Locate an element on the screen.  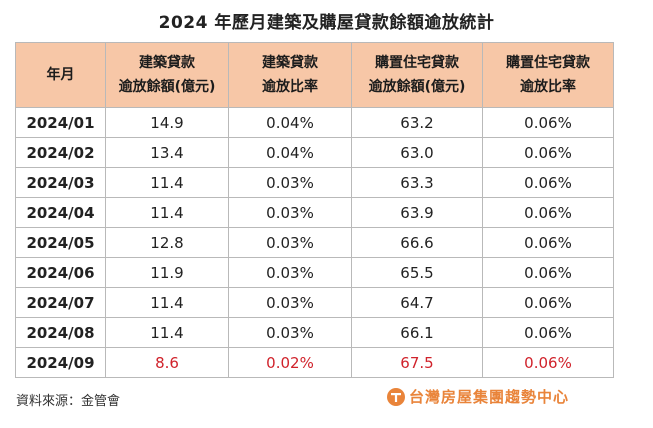
value-cell: 12.8 is located at coordinates (167, 242).